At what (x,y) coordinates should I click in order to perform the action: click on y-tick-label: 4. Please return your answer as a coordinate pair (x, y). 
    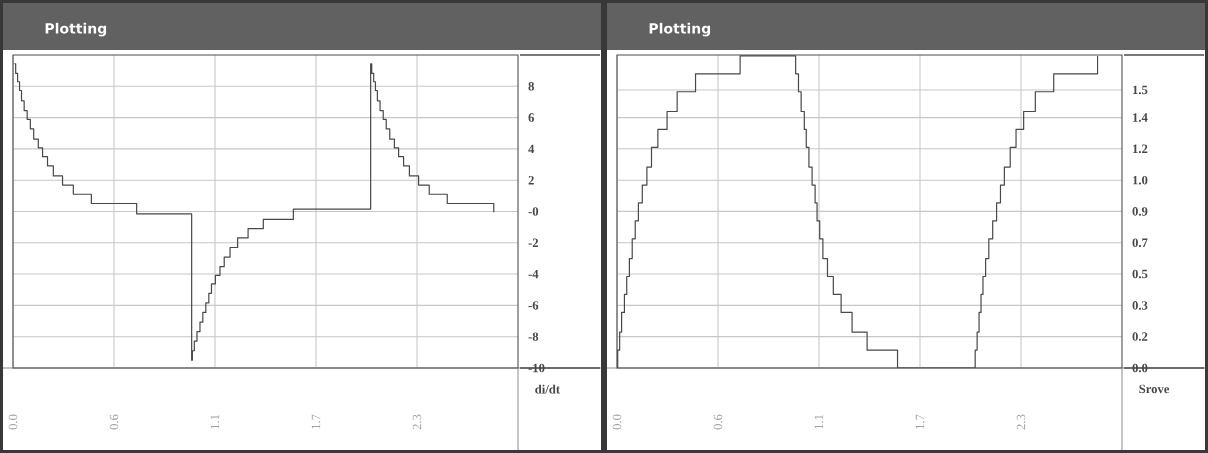
    Looking at the image, I should click on (531, 149).